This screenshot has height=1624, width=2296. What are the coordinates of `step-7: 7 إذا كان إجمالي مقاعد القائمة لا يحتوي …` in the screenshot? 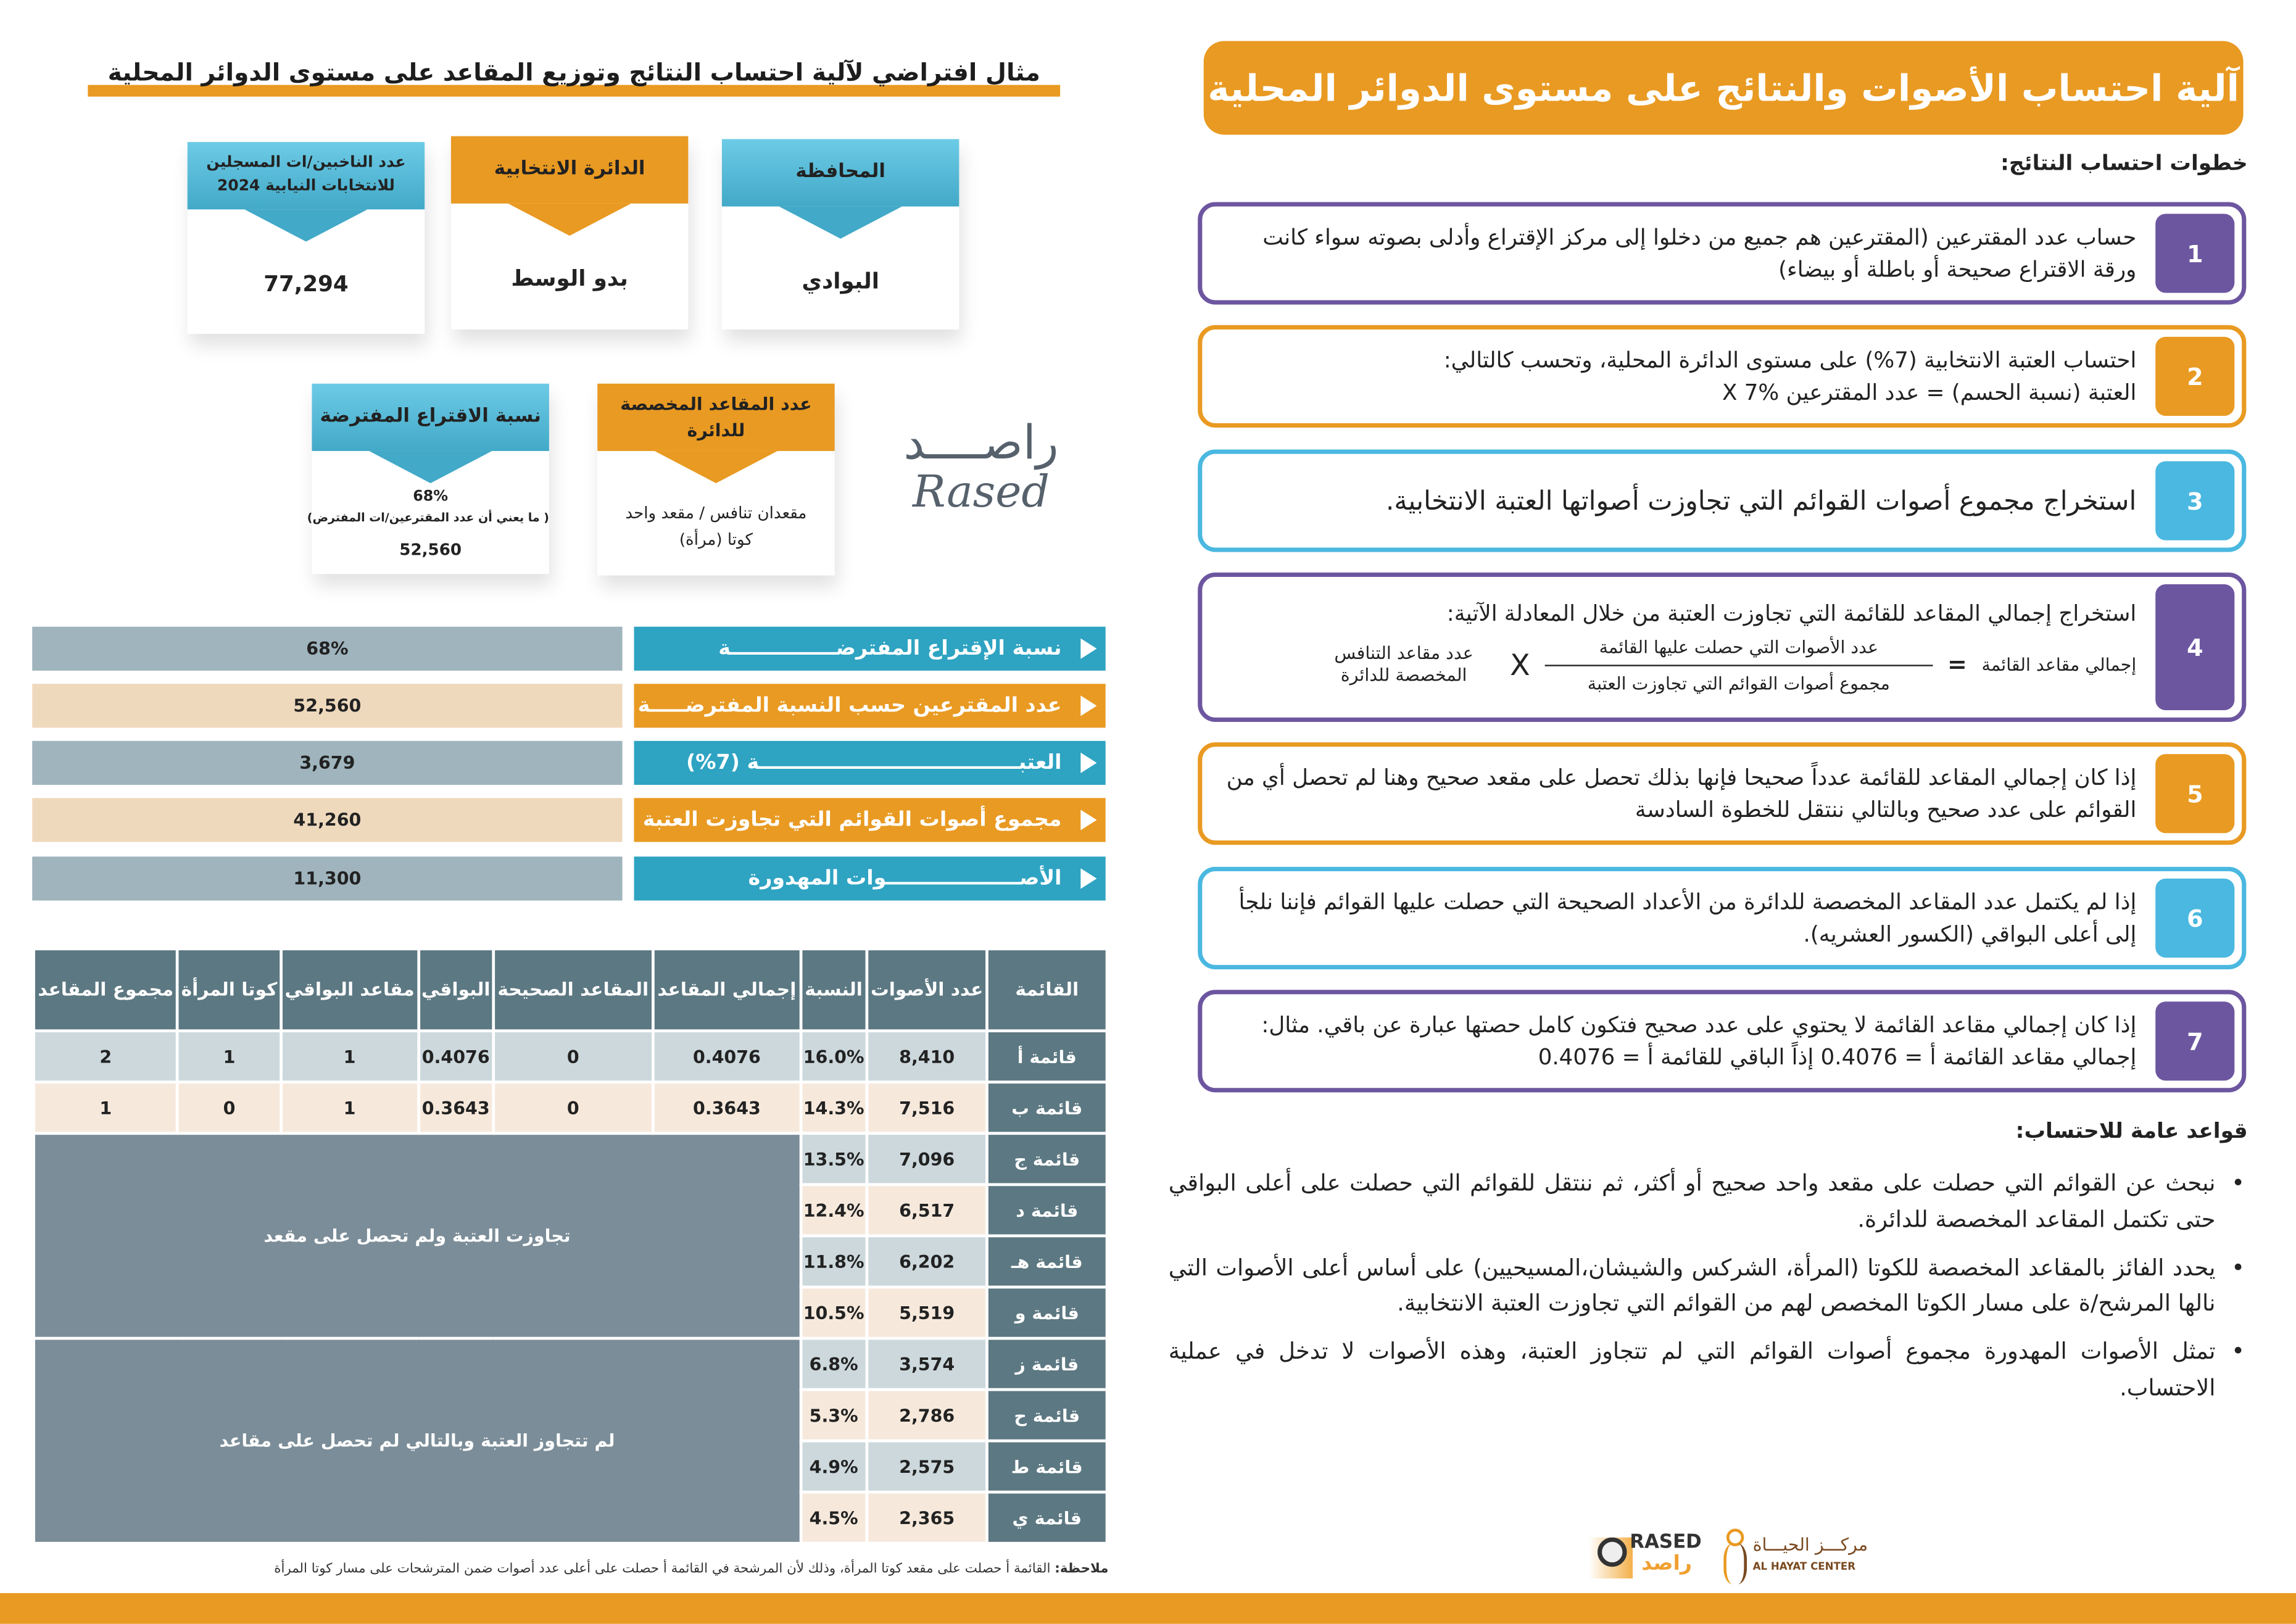 It's located at (1722, 1041).